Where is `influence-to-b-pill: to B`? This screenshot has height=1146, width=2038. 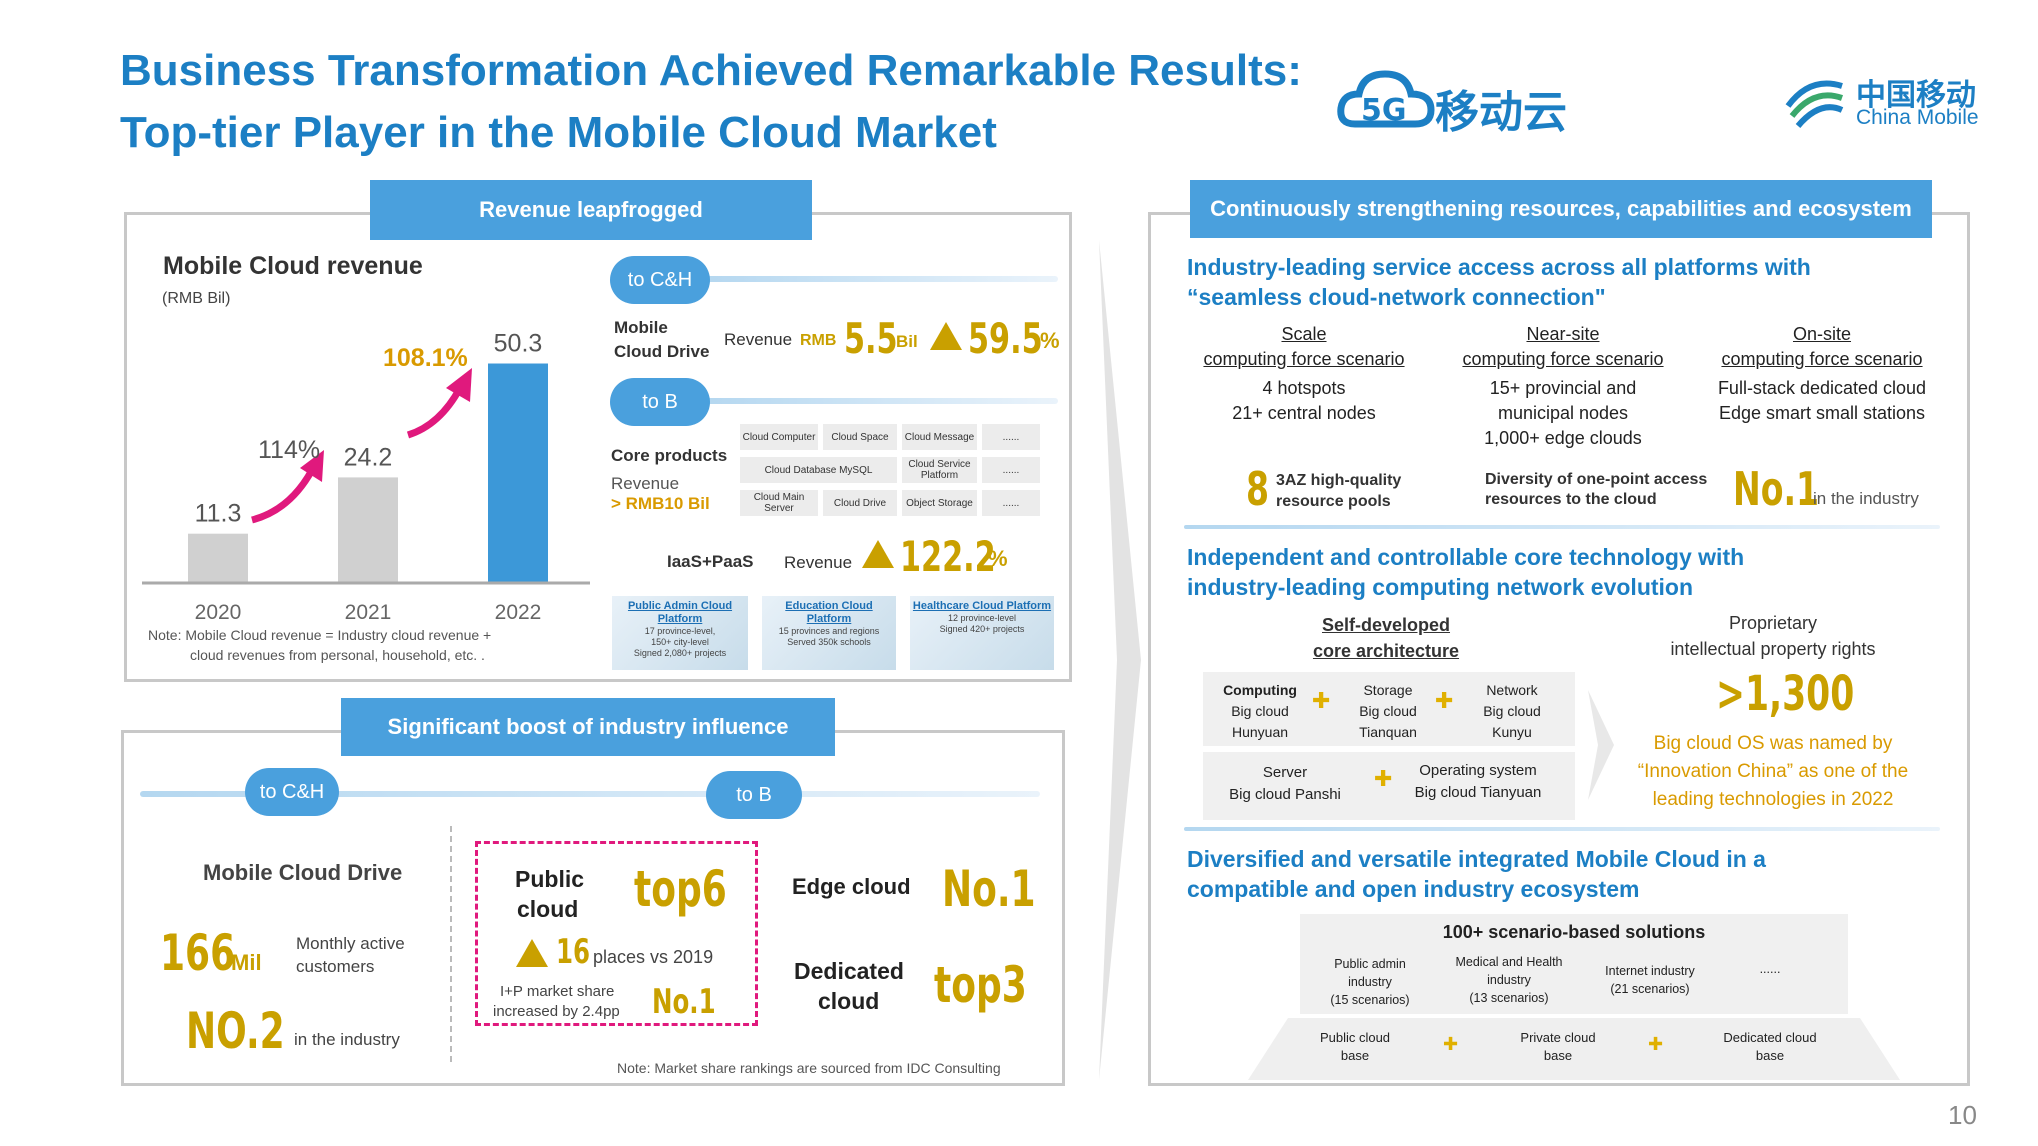
influence-to-b-pill: to B is located at coordinates (754, 795).